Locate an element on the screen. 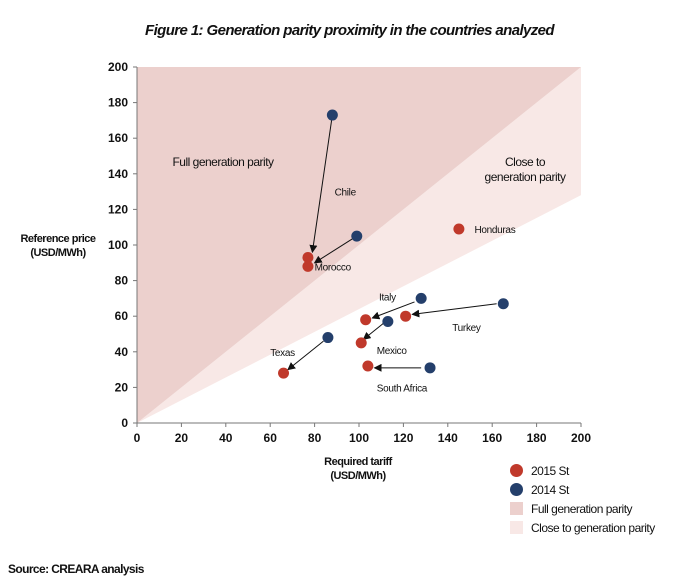  region-label-full-generation-parity: Full generation parity is located at coordinates (223, 162).